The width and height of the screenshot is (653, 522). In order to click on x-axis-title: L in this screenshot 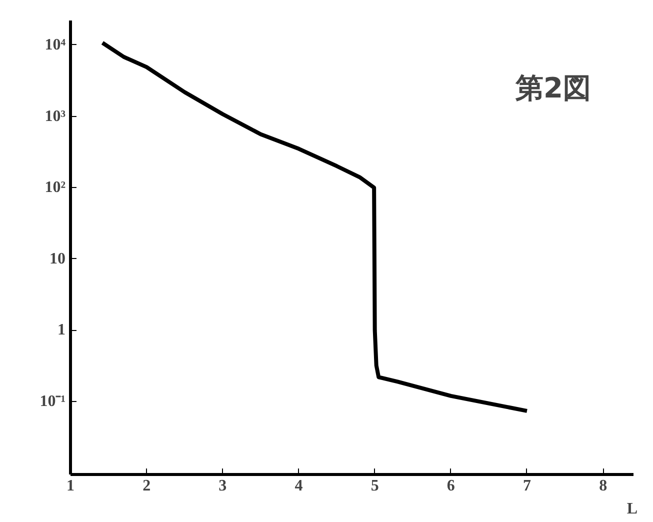, I will do `click(632, 509)`.